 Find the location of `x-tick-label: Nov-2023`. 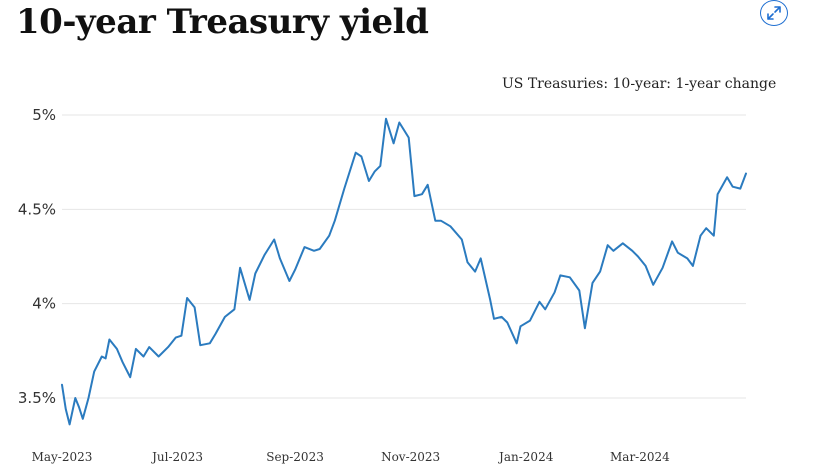

x-tick-label: Nov-2023 is located at coordinates (410, 457).